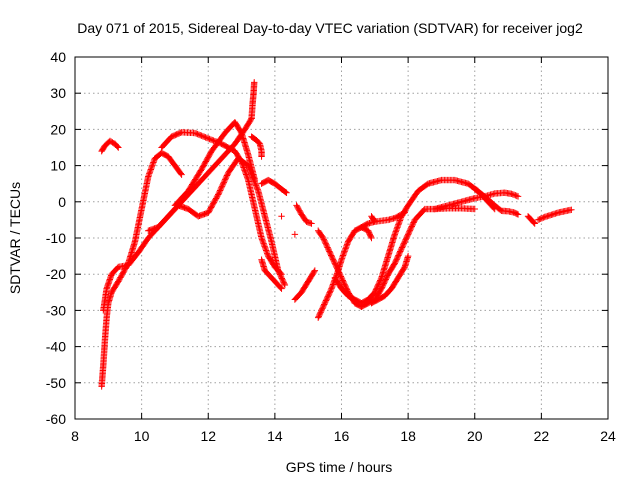 Image resolution: width=640 pixels, height=480 pixels. What do you see at coordinates (56, 383) in the screenshot?
I see `y-tick-label: -50` at bounding box center [56, 383].